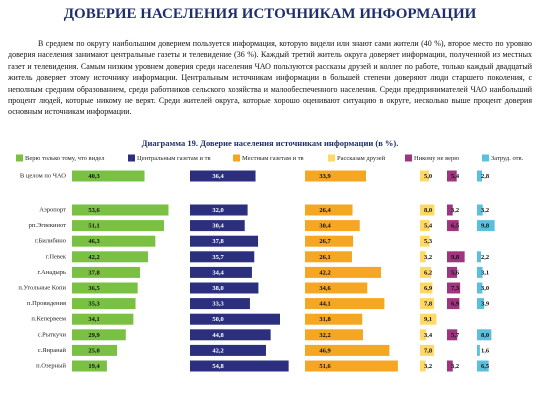 The height and width of the screenshot is (400, 540). What do you see at coordinates (93, 319) in the screenshot?
I see `value-label: 34,1` at bounding box center [93, 319].